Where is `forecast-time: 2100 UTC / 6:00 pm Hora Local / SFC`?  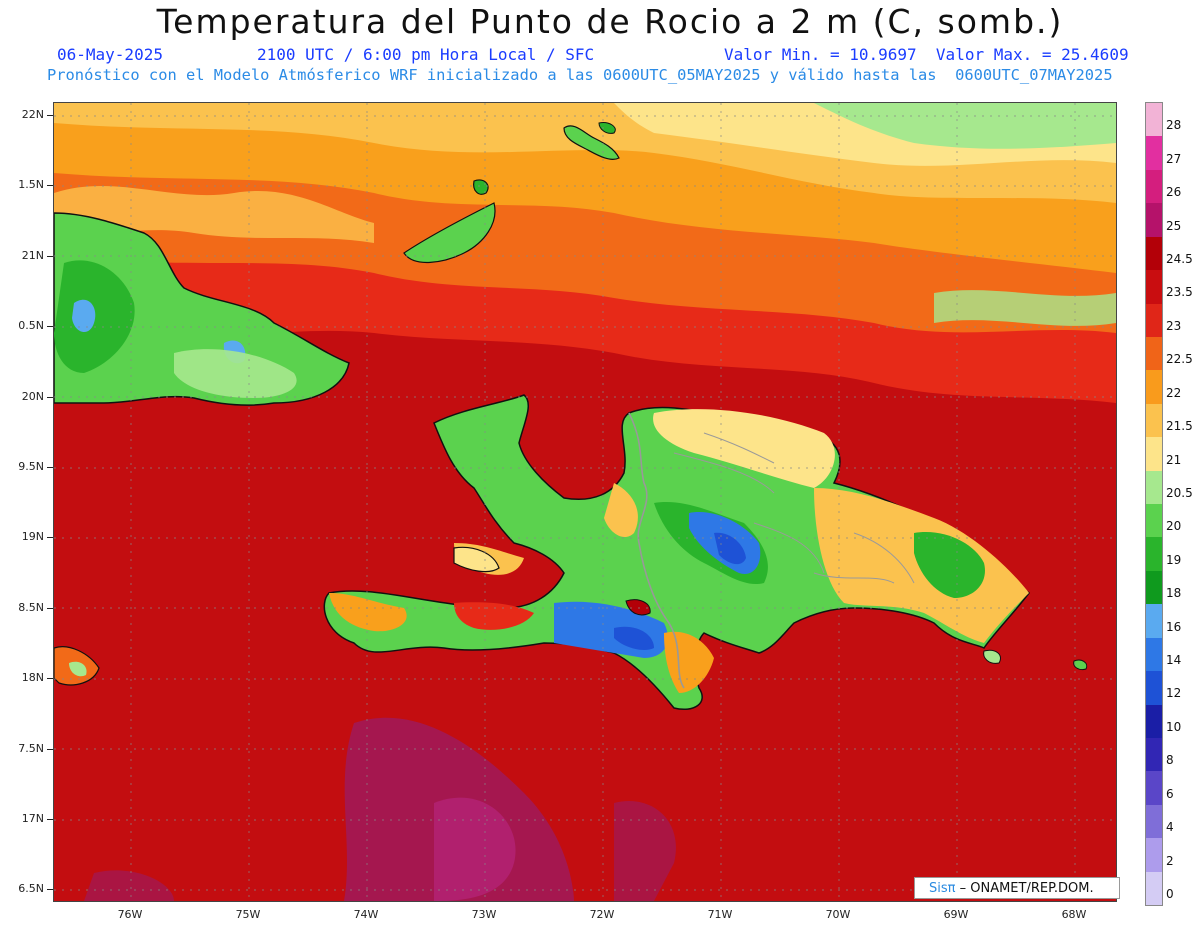
forecast-time: 2100 UTC / 6:00 pm Hora Local / SFC is located at coordinates (426, 54).